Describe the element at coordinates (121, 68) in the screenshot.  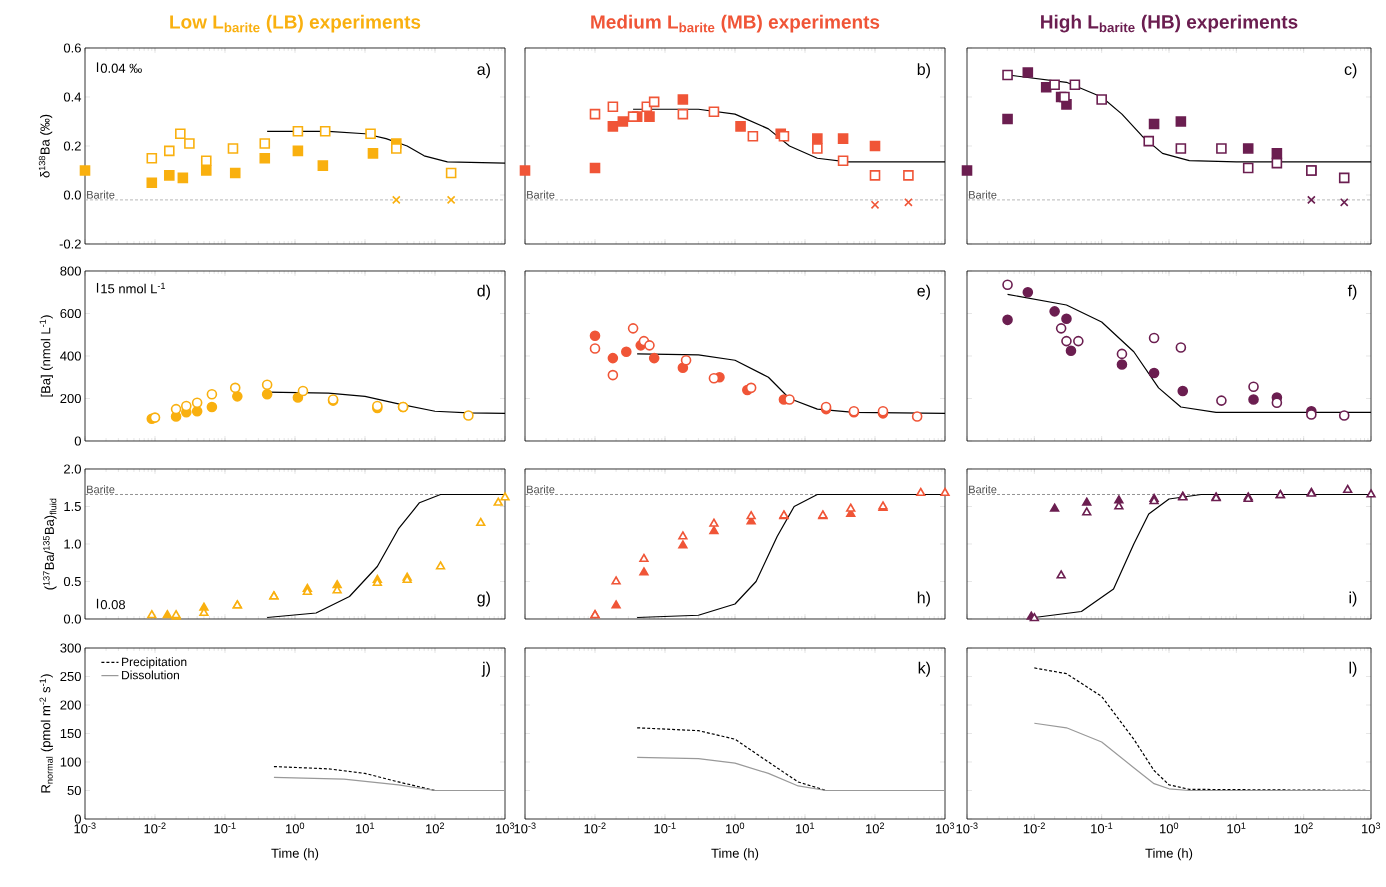
I see `annotation: 0.04 ‰` at that location.